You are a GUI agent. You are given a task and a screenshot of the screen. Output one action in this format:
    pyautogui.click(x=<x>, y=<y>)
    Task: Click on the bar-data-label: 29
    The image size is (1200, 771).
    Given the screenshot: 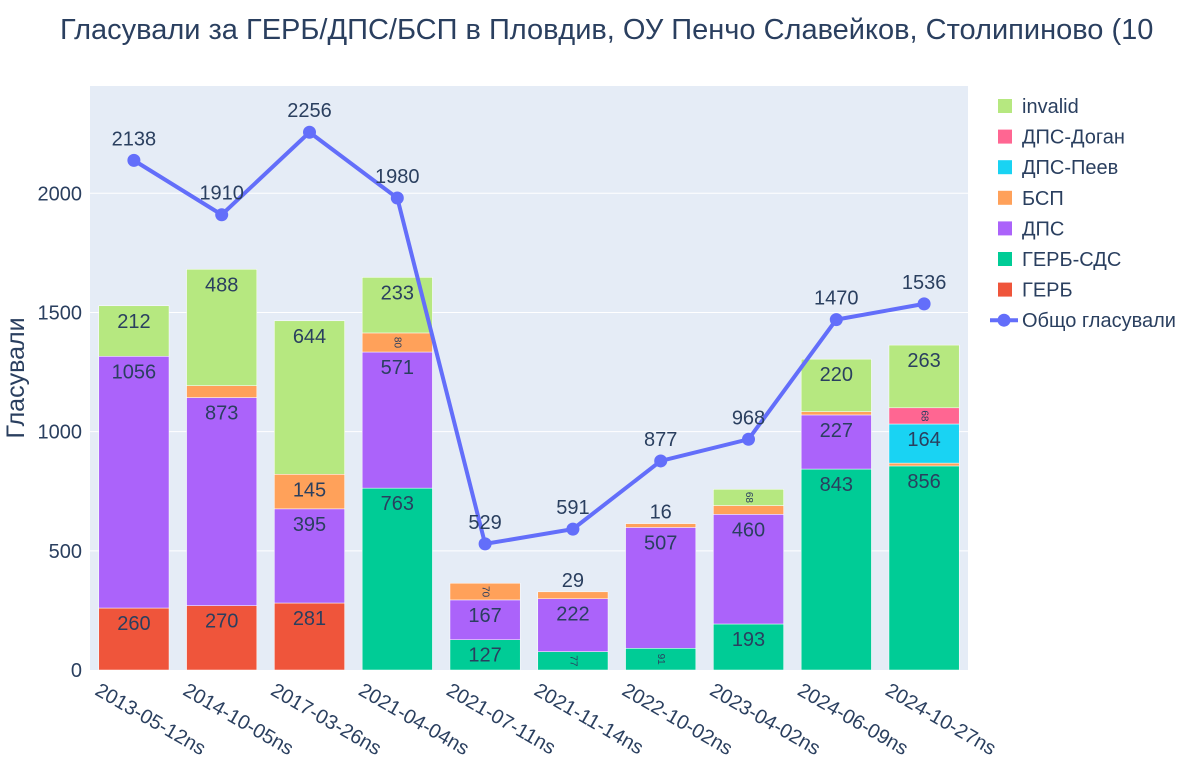 What is the action you would take?
    pyautogui.click(x=573, y=581)
    